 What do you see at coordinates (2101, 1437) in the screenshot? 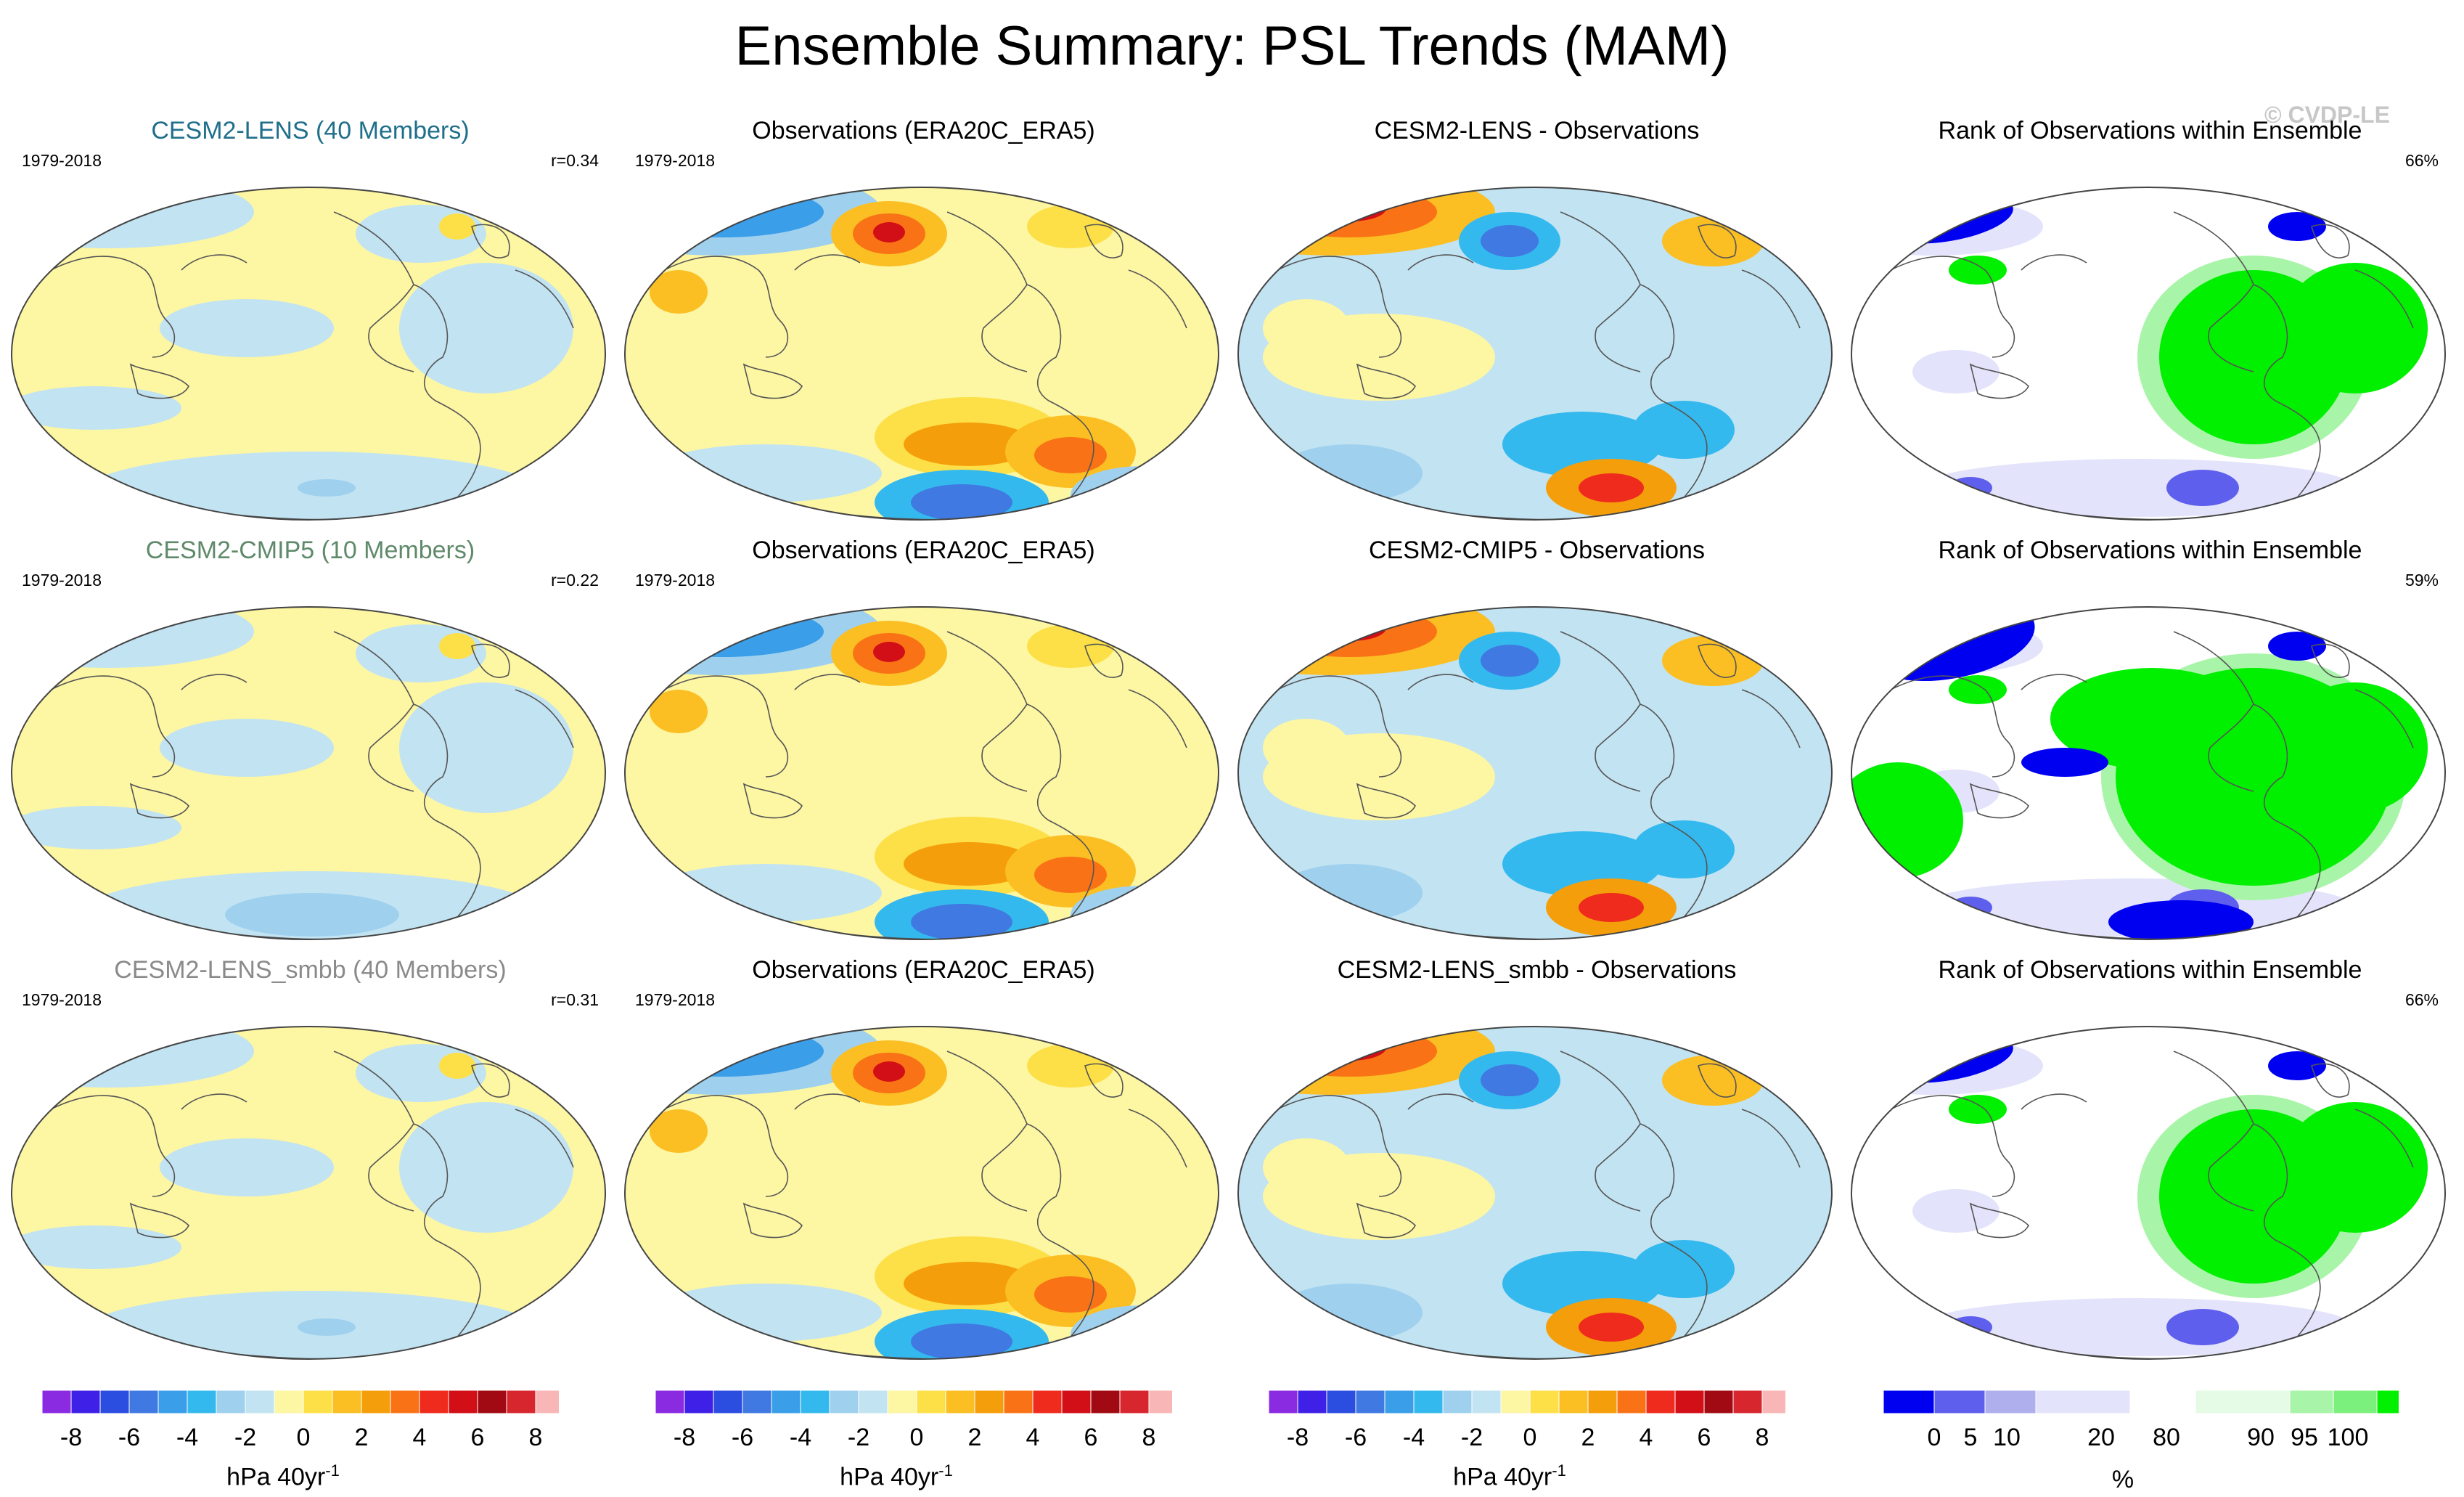
I see `colorbar-tick-label: 20` at bounding box center [2101, 1437].